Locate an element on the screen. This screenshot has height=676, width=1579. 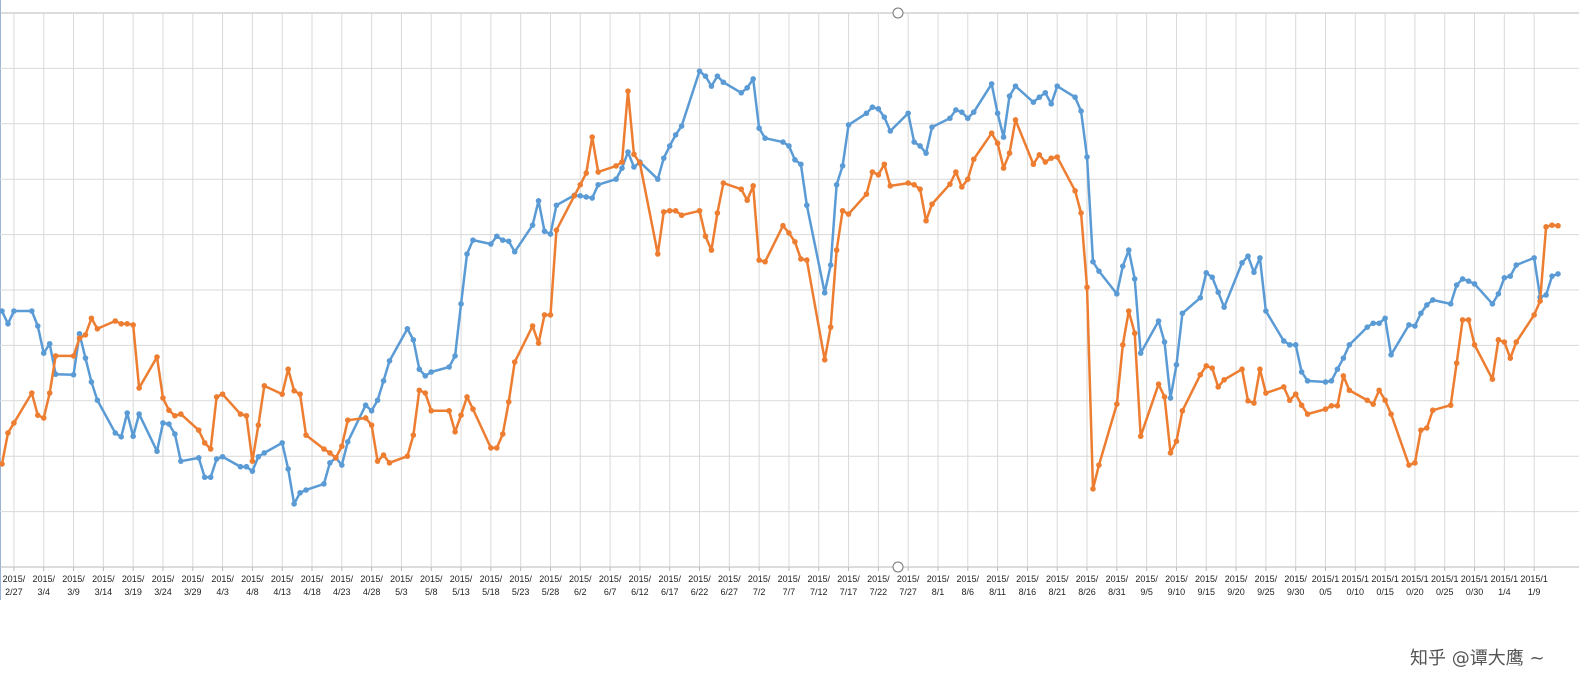
x-tick-label: 2015/3/29 is located at coordinates (193, 585).